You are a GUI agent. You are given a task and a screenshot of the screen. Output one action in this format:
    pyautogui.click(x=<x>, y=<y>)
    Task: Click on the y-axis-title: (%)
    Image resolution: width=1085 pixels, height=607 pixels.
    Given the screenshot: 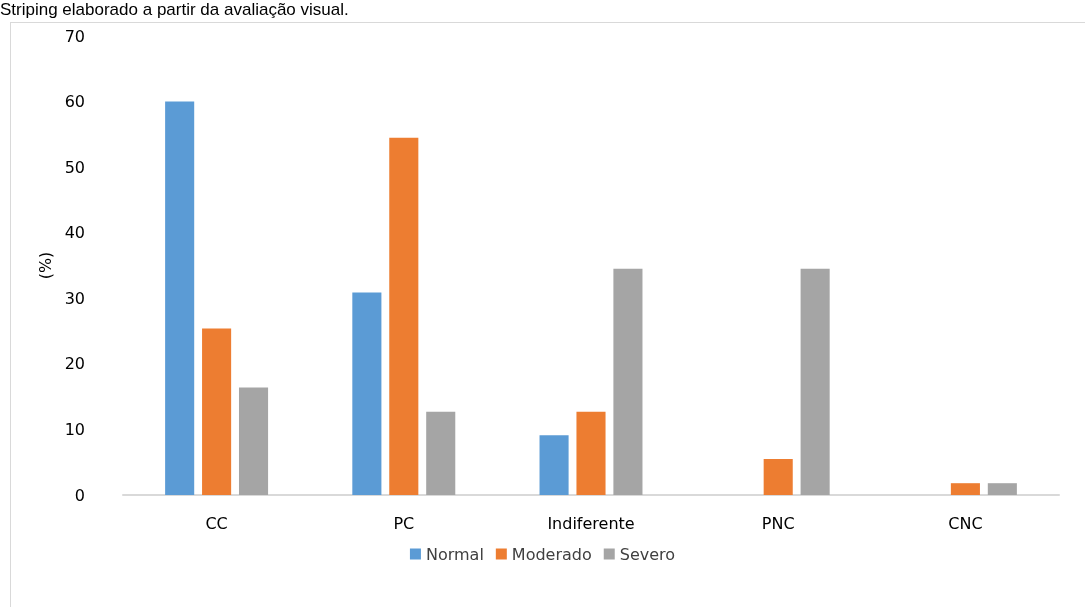 What is the action you would take?
    pyautogui.click(x=45, y=265)
    